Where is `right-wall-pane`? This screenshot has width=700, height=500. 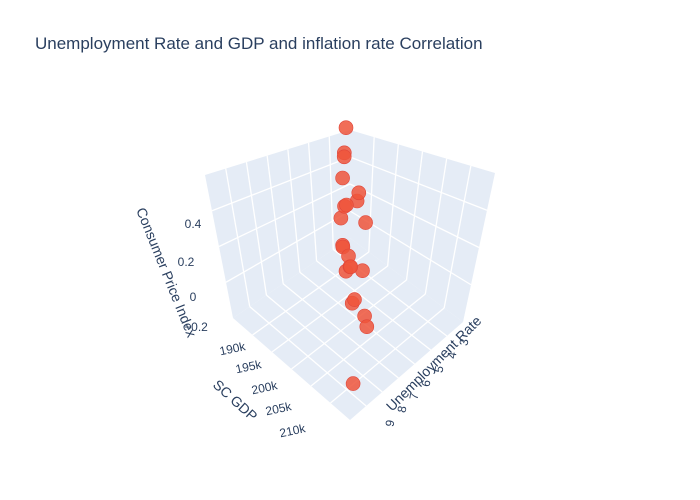 right-wall-pane is located at coordinates (422, 226).